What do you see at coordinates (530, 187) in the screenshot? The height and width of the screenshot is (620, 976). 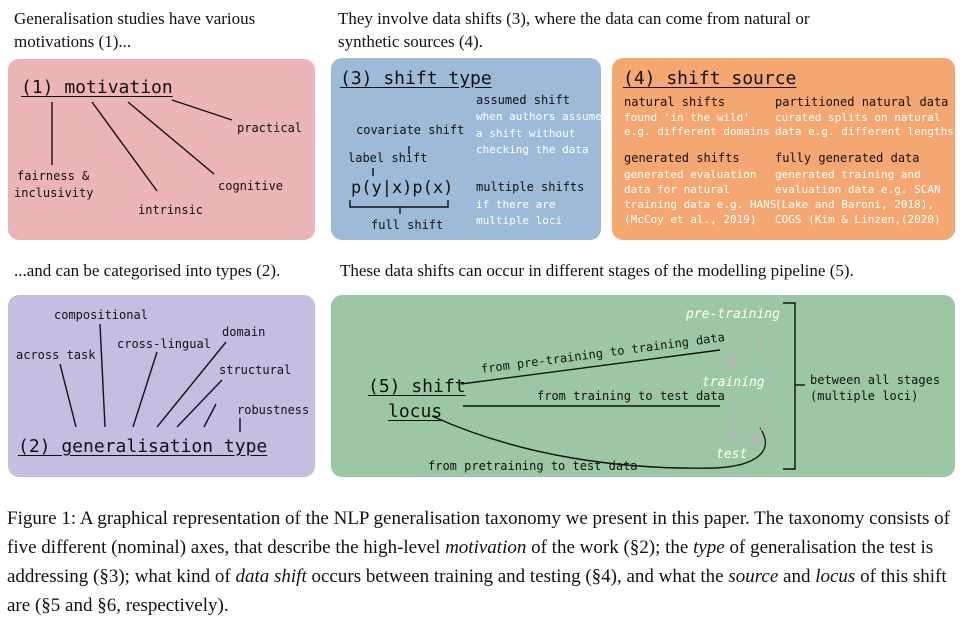 I see `multiple-shifts: multiple shifts` at bounding box center [530, 187].